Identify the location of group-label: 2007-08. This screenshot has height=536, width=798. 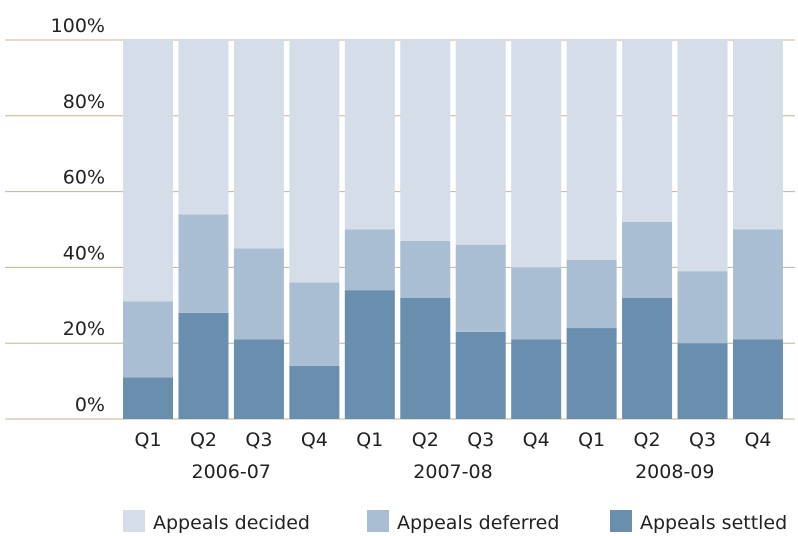
(452, 472).